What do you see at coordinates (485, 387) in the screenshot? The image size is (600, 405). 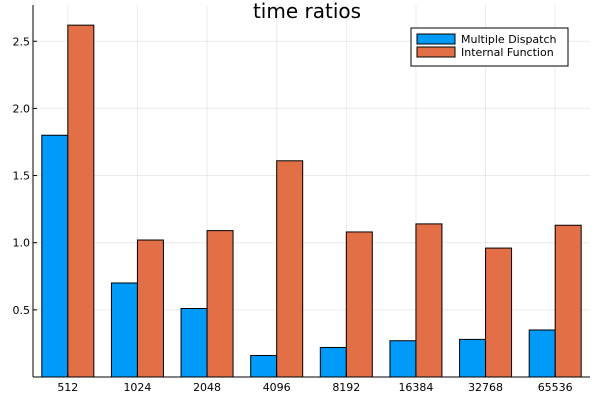 I see `x-tick-label: 32768` at bounding box center [485, 387].